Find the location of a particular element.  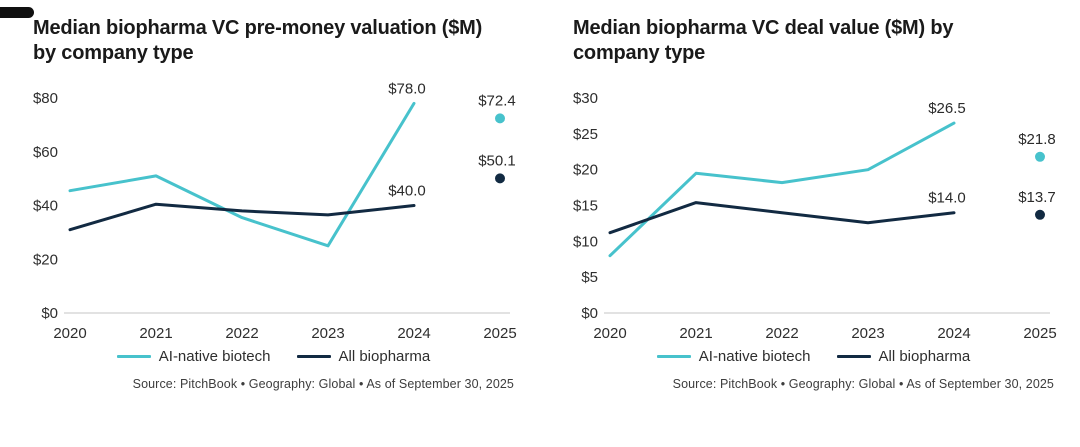

forecast-value-label-all-biopharma: $50.1 is located at coordinates (497, 160).